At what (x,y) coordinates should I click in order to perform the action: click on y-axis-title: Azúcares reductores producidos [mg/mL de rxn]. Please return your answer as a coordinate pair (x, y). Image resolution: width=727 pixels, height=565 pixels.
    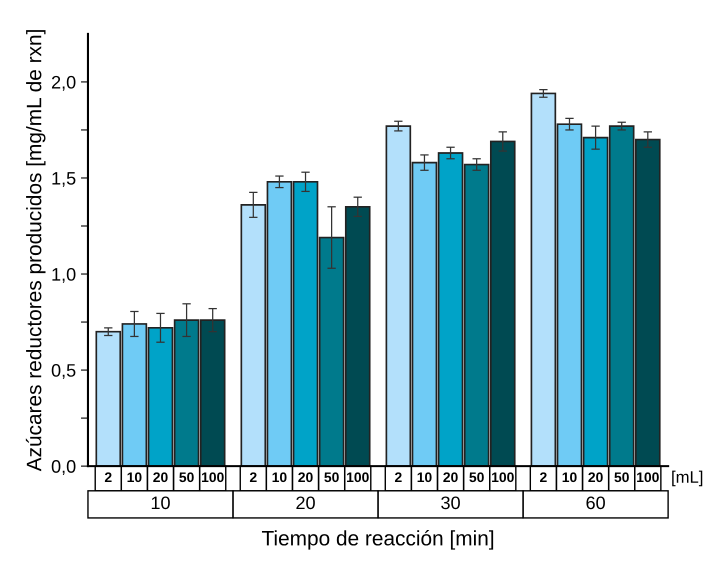
    Looking at the image, I should click on (36, 251).